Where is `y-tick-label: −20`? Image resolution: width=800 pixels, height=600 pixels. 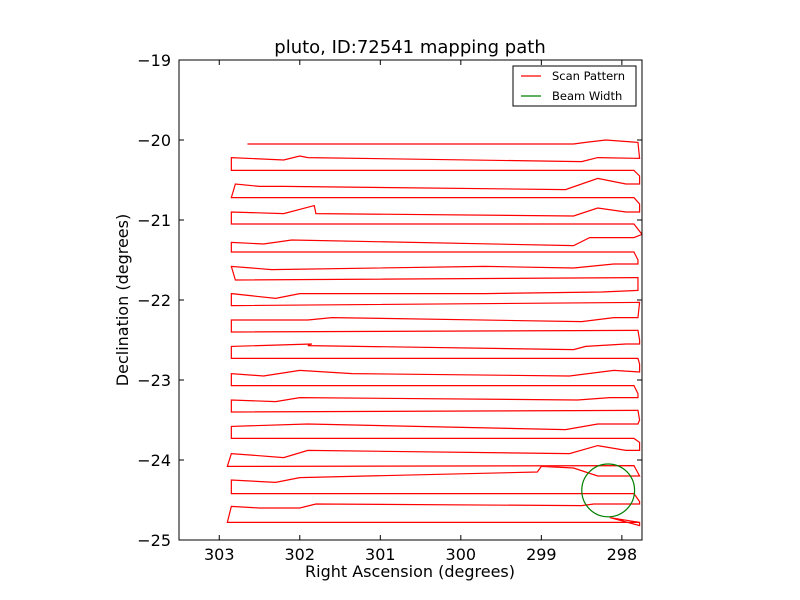 y-tick-label: −20 is located at coordinates (154, 140).